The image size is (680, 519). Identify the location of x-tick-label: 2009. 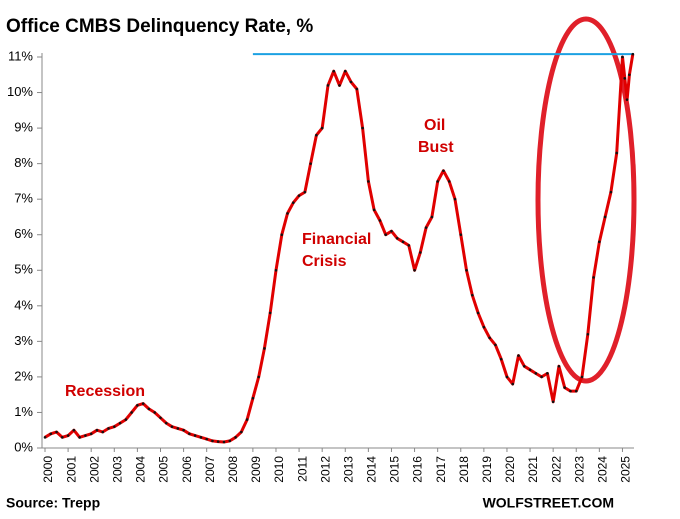
(256, 469).